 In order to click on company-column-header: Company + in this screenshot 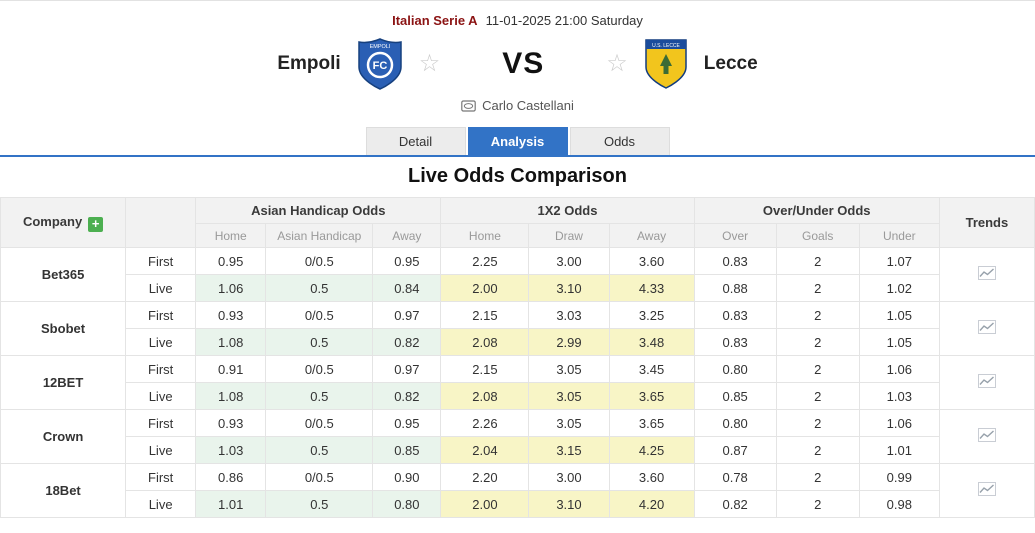, I will do `click(63, 222)`.